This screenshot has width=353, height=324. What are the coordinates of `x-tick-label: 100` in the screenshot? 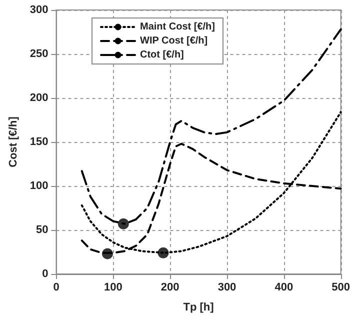 It's located at (113, 288).